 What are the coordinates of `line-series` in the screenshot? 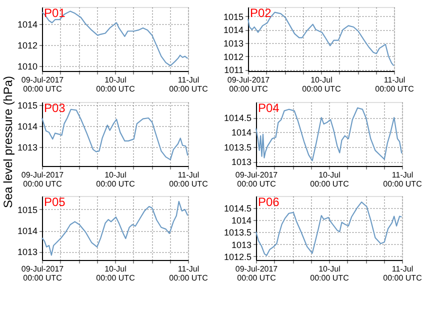 It's located at (114, 38).